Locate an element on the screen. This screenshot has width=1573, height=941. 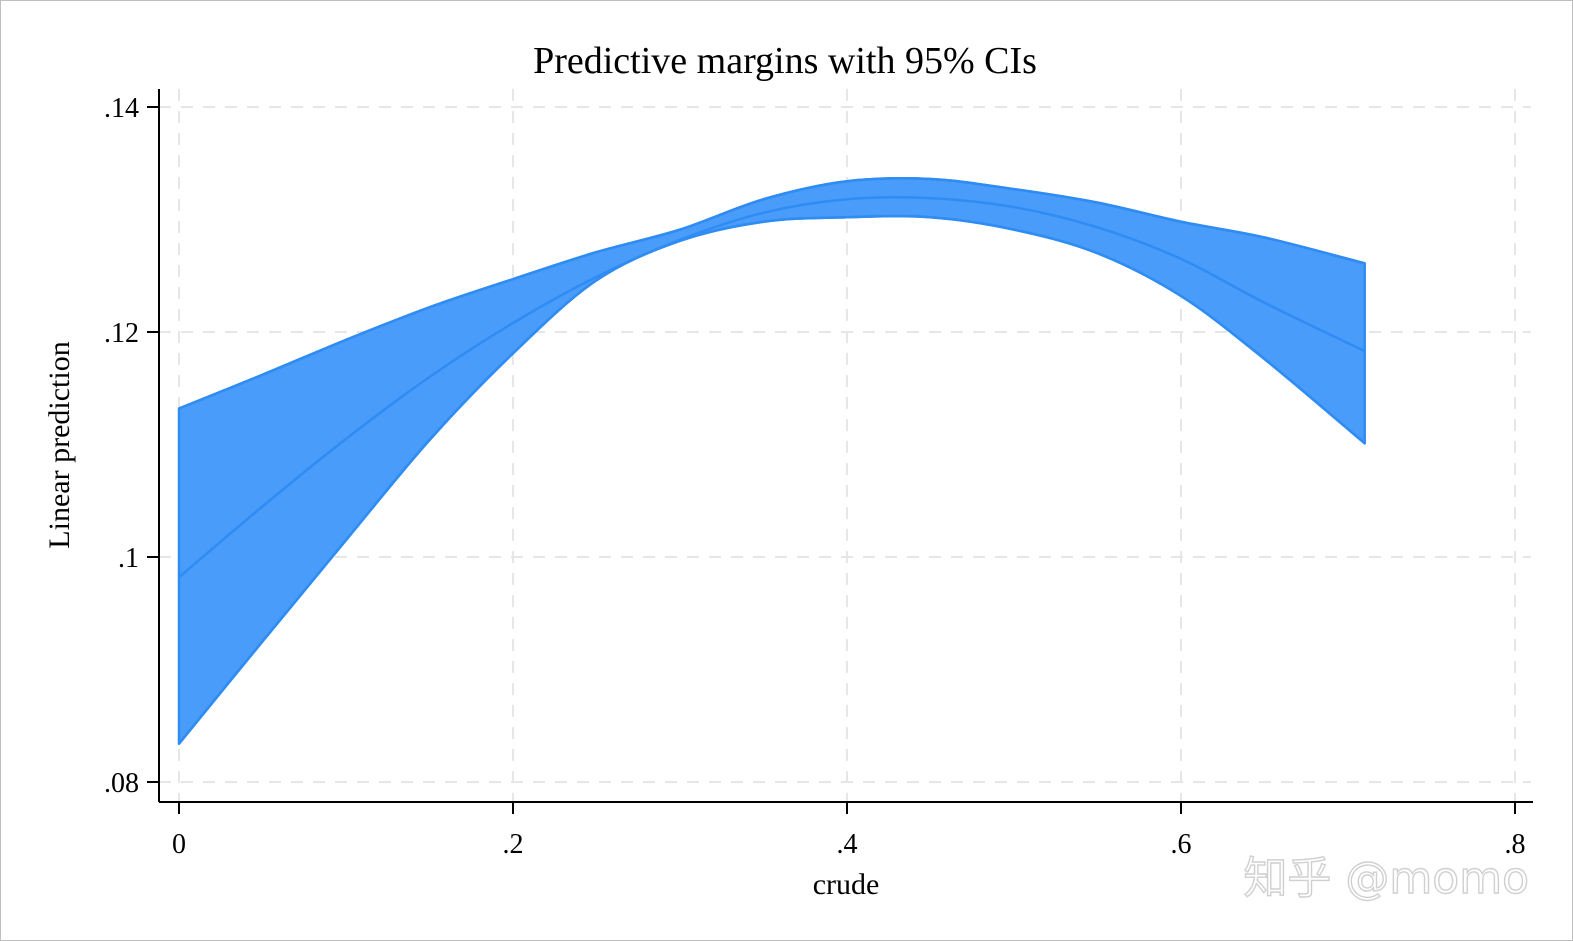
x-tick-label: .8 is located at coordinates (1515, 844).